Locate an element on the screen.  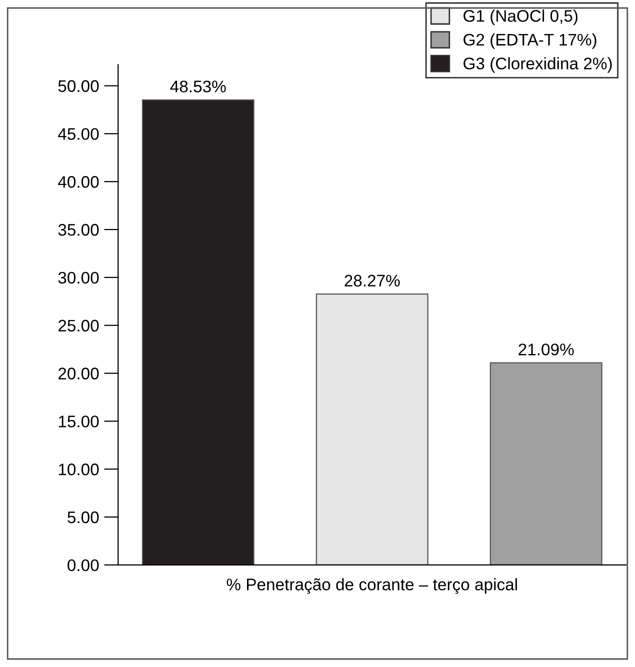
y-tick-label: 30.00 is located at coordinates (78, 278).